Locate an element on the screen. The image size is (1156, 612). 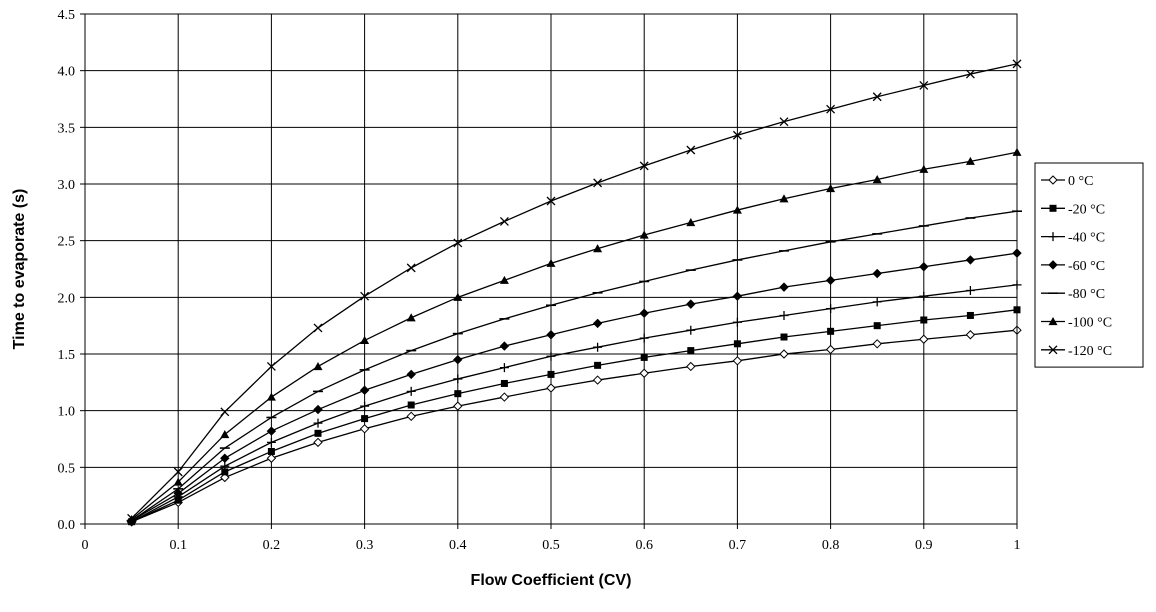
y-tick-label: 4.5 is located at coordinates (67, 15).